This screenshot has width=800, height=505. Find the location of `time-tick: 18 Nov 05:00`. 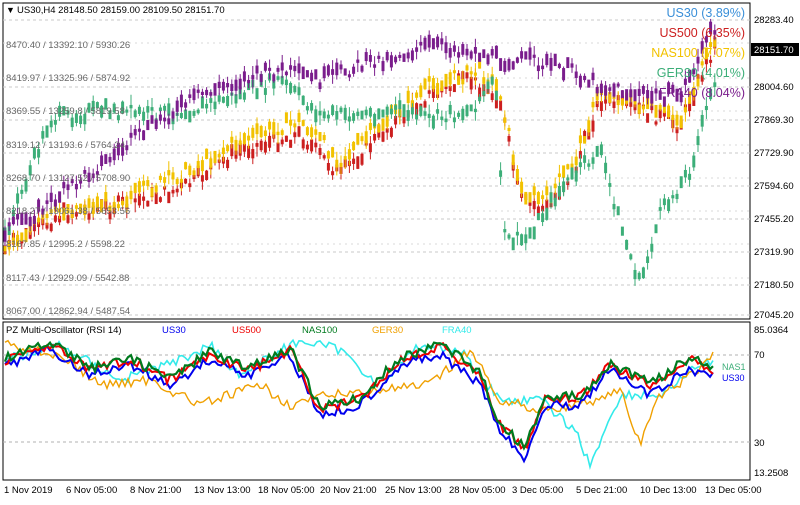

time-tick: 18 Nov 05:00 is located at coordinates (286, 490).